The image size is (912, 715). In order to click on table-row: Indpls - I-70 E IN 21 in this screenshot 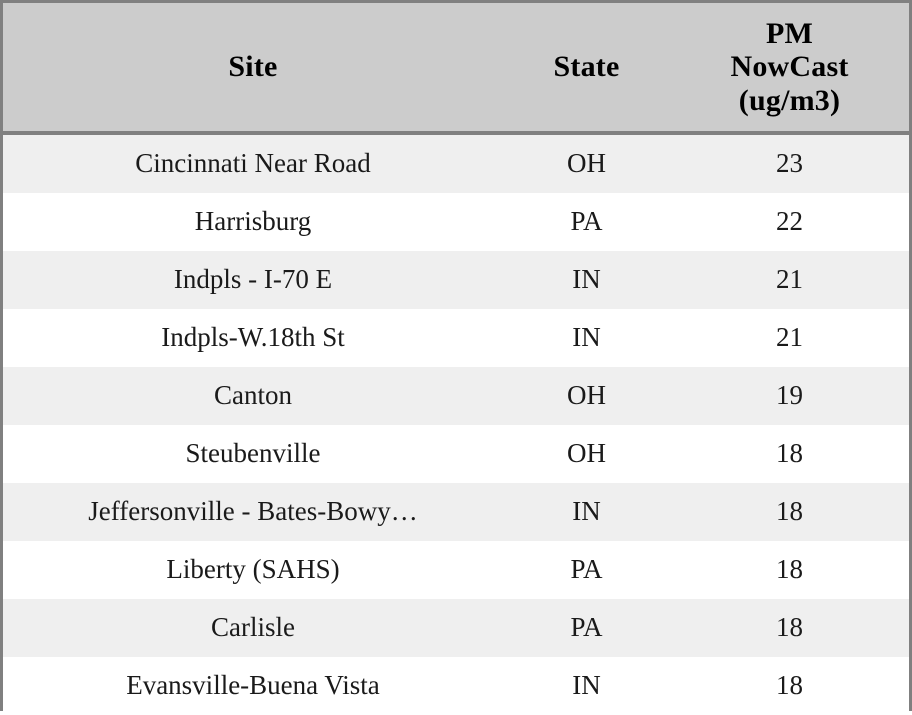, I will do `click(456, 280)`.